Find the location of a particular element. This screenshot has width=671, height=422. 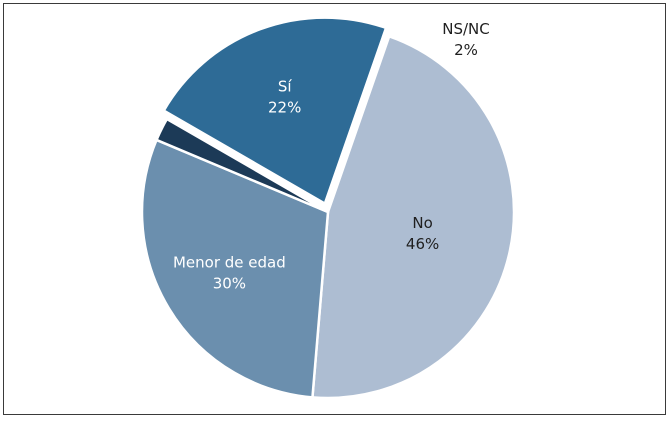

pie-label-si: Sí 22% is located at coordinates (284, 96).